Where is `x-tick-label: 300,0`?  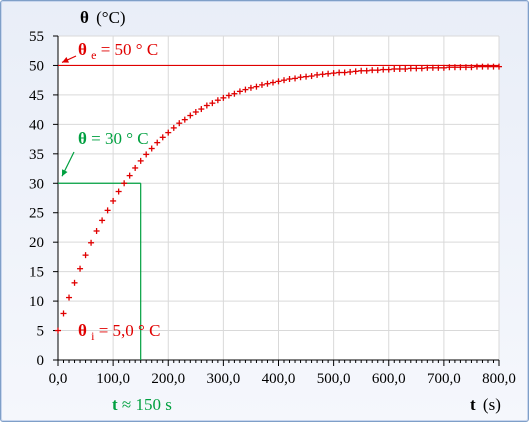
x-tick-label: 300,0 is located at coordinates (224, 379).